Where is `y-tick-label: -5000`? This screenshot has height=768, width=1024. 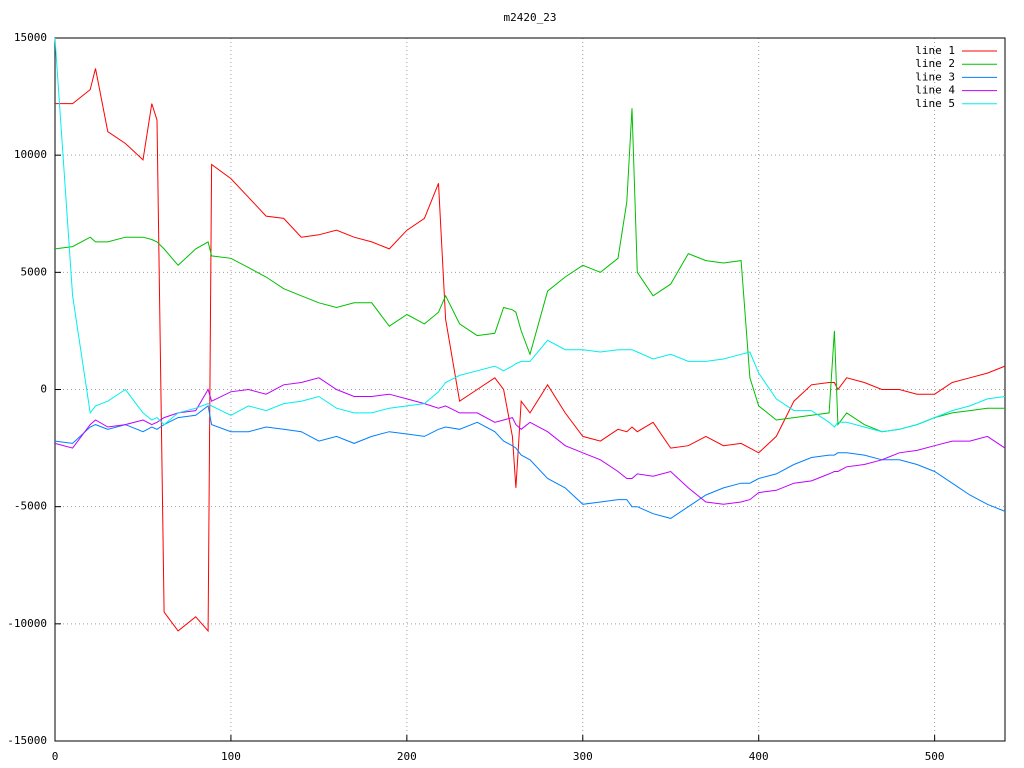
y-tick-label: -5000 is located at coordinates (30, 506).